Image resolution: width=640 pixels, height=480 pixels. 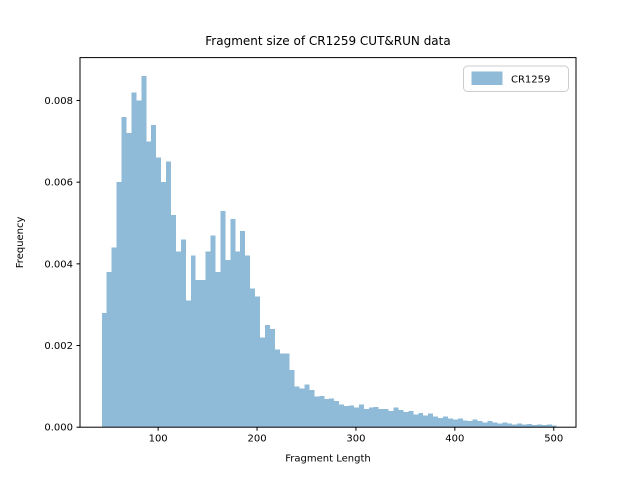 What do you see at coordinates (20, 242) in the screenshot?
I see `y-axis-label: Frequency` at bounding box center [20, 242].